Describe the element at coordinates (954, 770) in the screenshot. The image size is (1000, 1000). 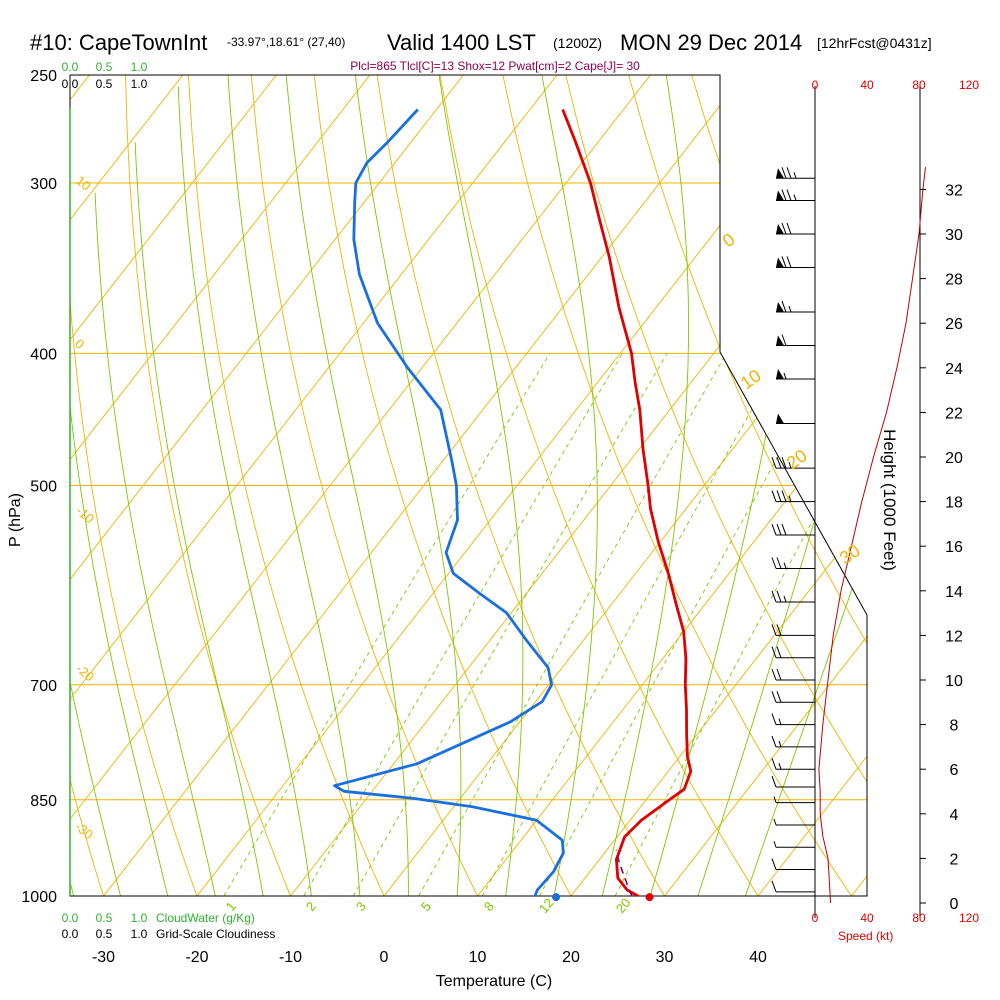
I see `height-tick-6: 6` at that location.